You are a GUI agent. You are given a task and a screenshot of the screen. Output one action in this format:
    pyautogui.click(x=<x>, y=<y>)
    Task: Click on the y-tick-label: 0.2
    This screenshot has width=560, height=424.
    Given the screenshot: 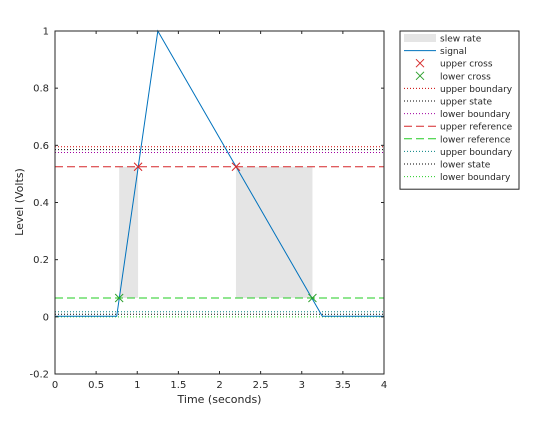 What is the action you would take?
    pyautogui.click(x=41, y=260)
    